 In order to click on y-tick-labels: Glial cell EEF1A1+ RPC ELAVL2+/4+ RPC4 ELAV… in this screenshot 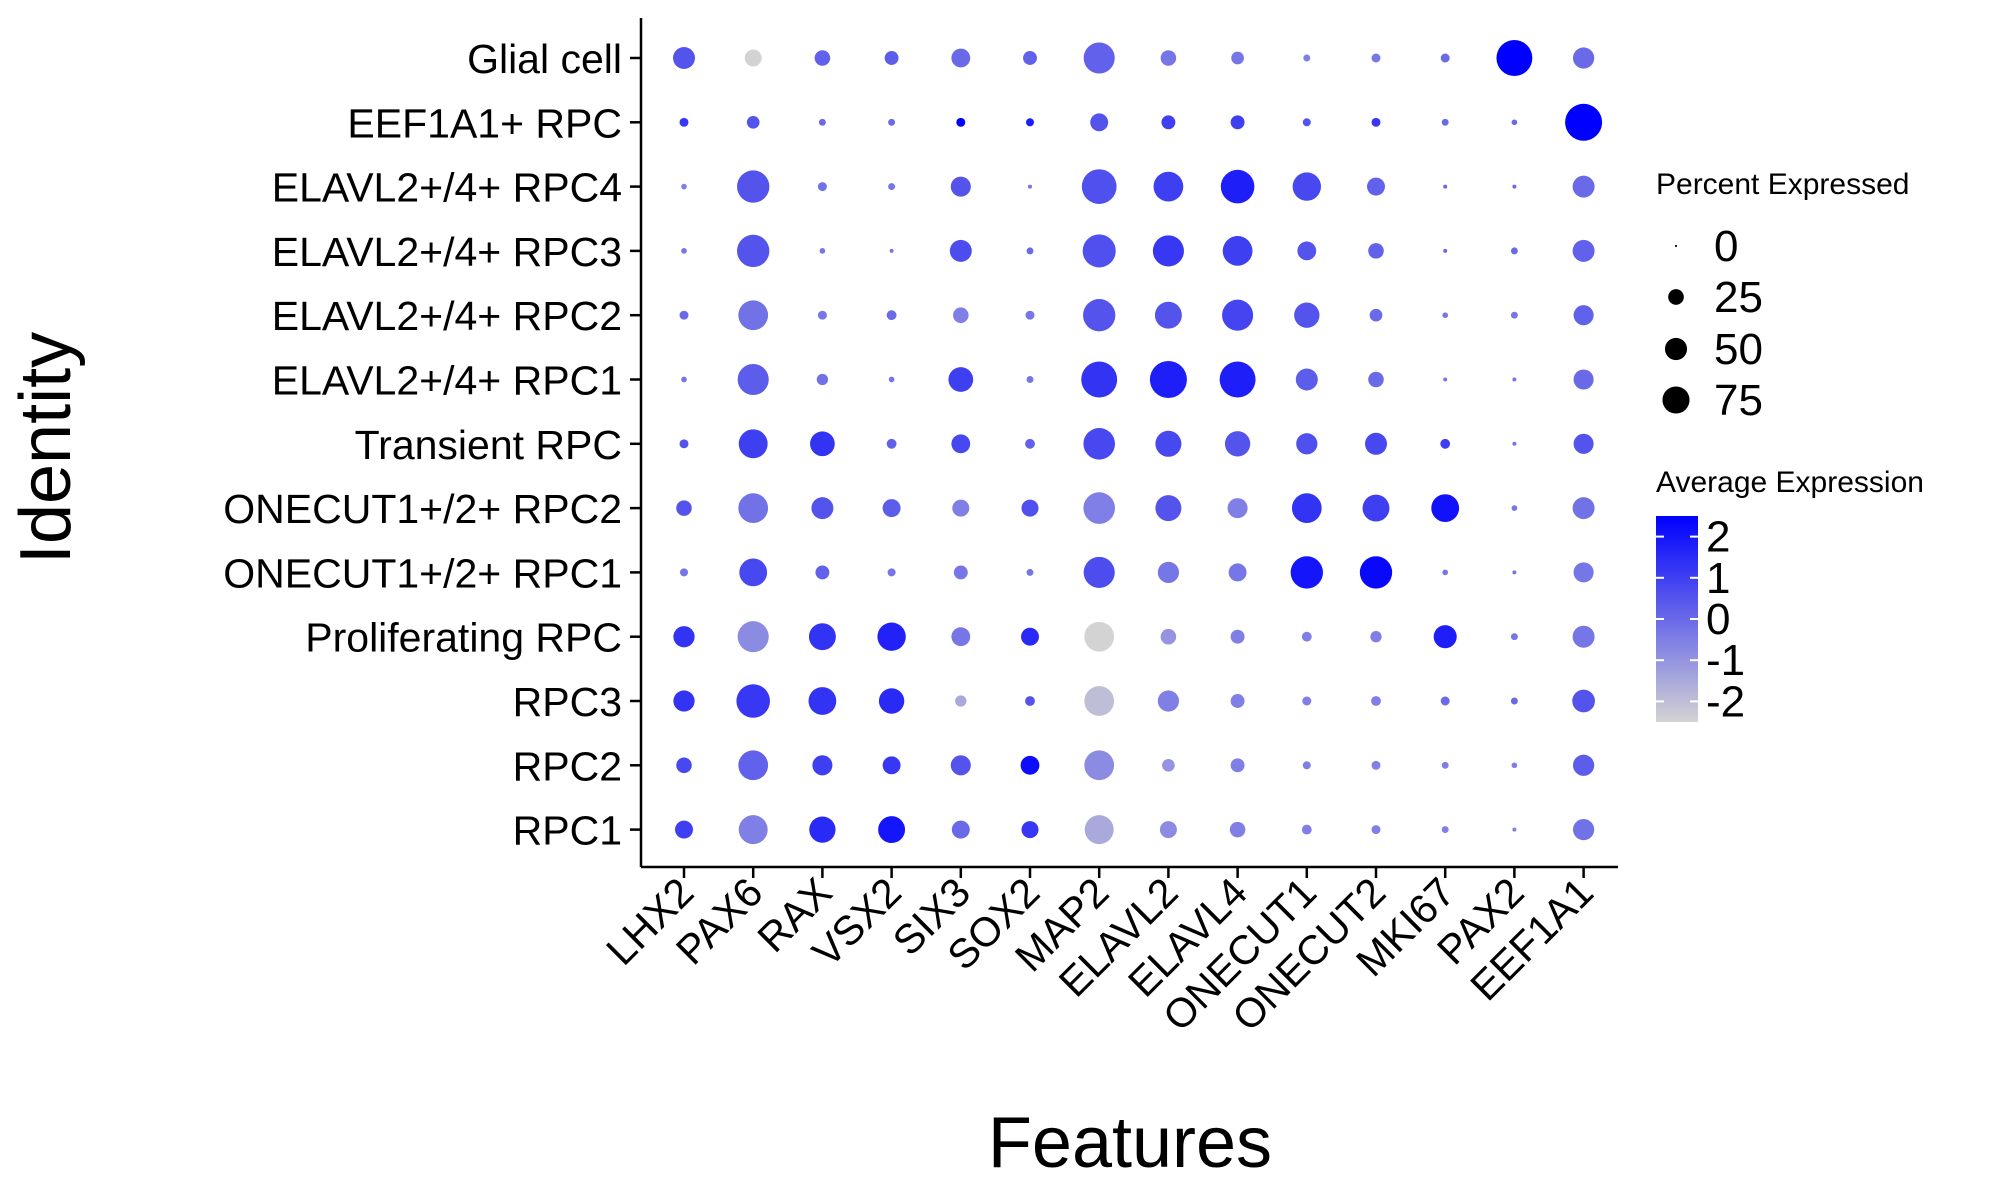, I will do `click(422, 445)`.